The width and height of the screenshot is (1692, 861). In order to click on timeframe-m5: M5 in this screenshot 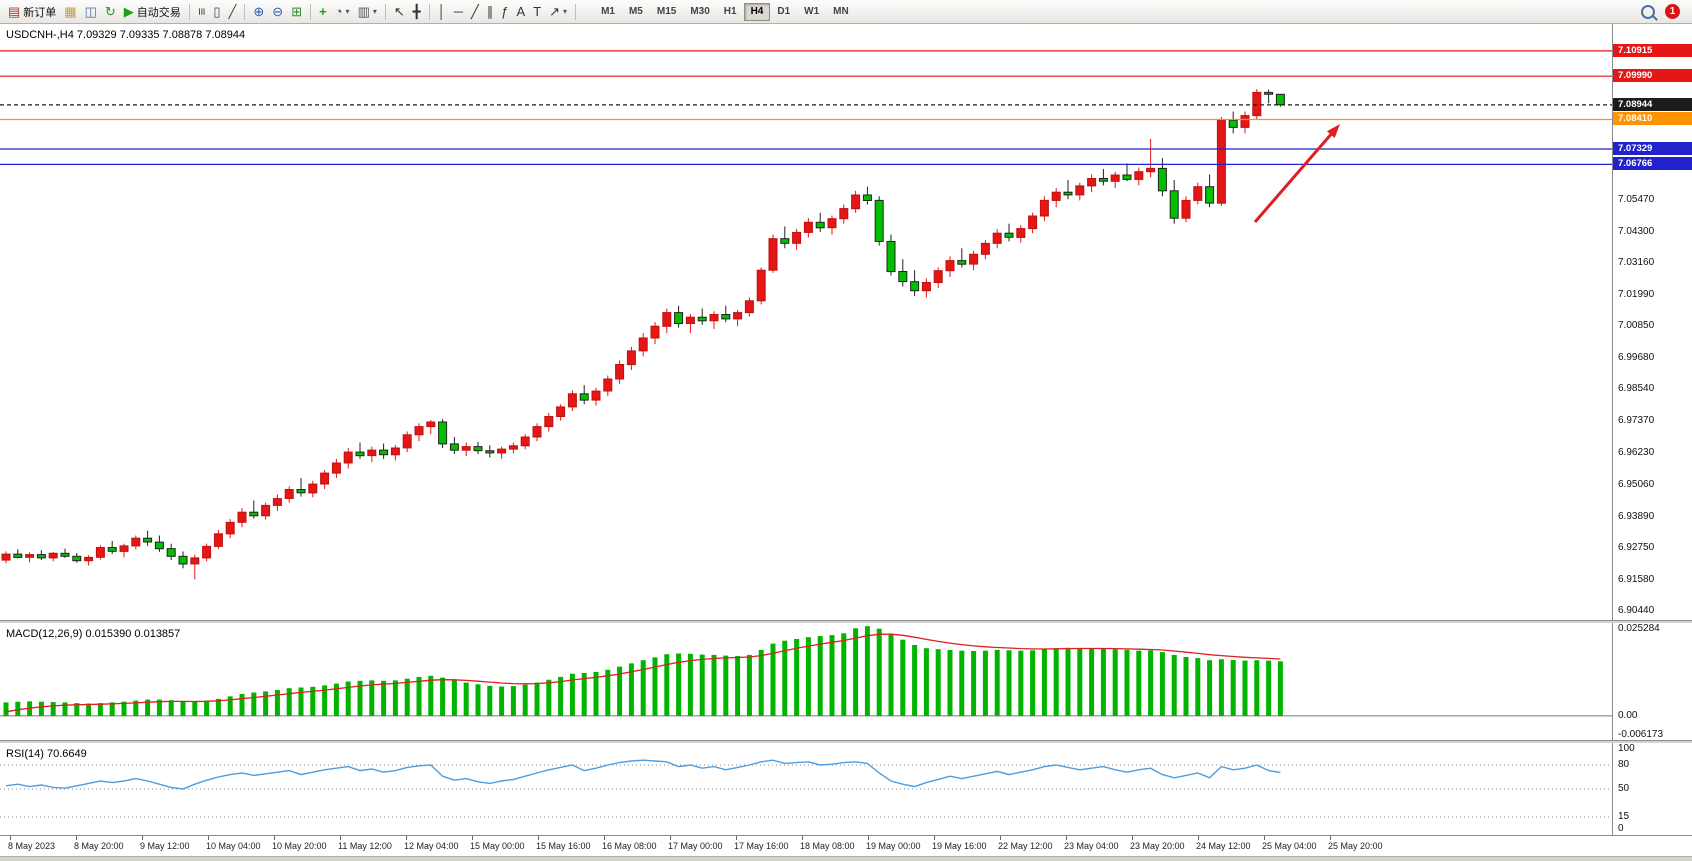, I will do `click(636, 12)`.